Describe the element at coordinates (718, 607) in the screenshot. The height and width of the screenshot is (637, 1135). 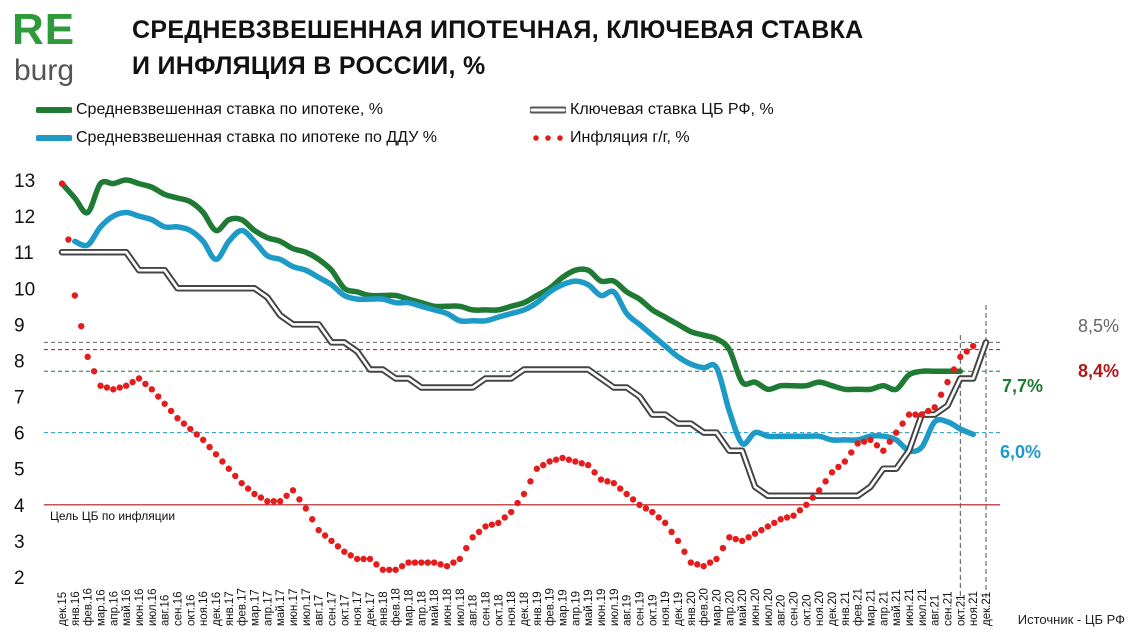
I see `x-tick-label: мар.20` at that location.